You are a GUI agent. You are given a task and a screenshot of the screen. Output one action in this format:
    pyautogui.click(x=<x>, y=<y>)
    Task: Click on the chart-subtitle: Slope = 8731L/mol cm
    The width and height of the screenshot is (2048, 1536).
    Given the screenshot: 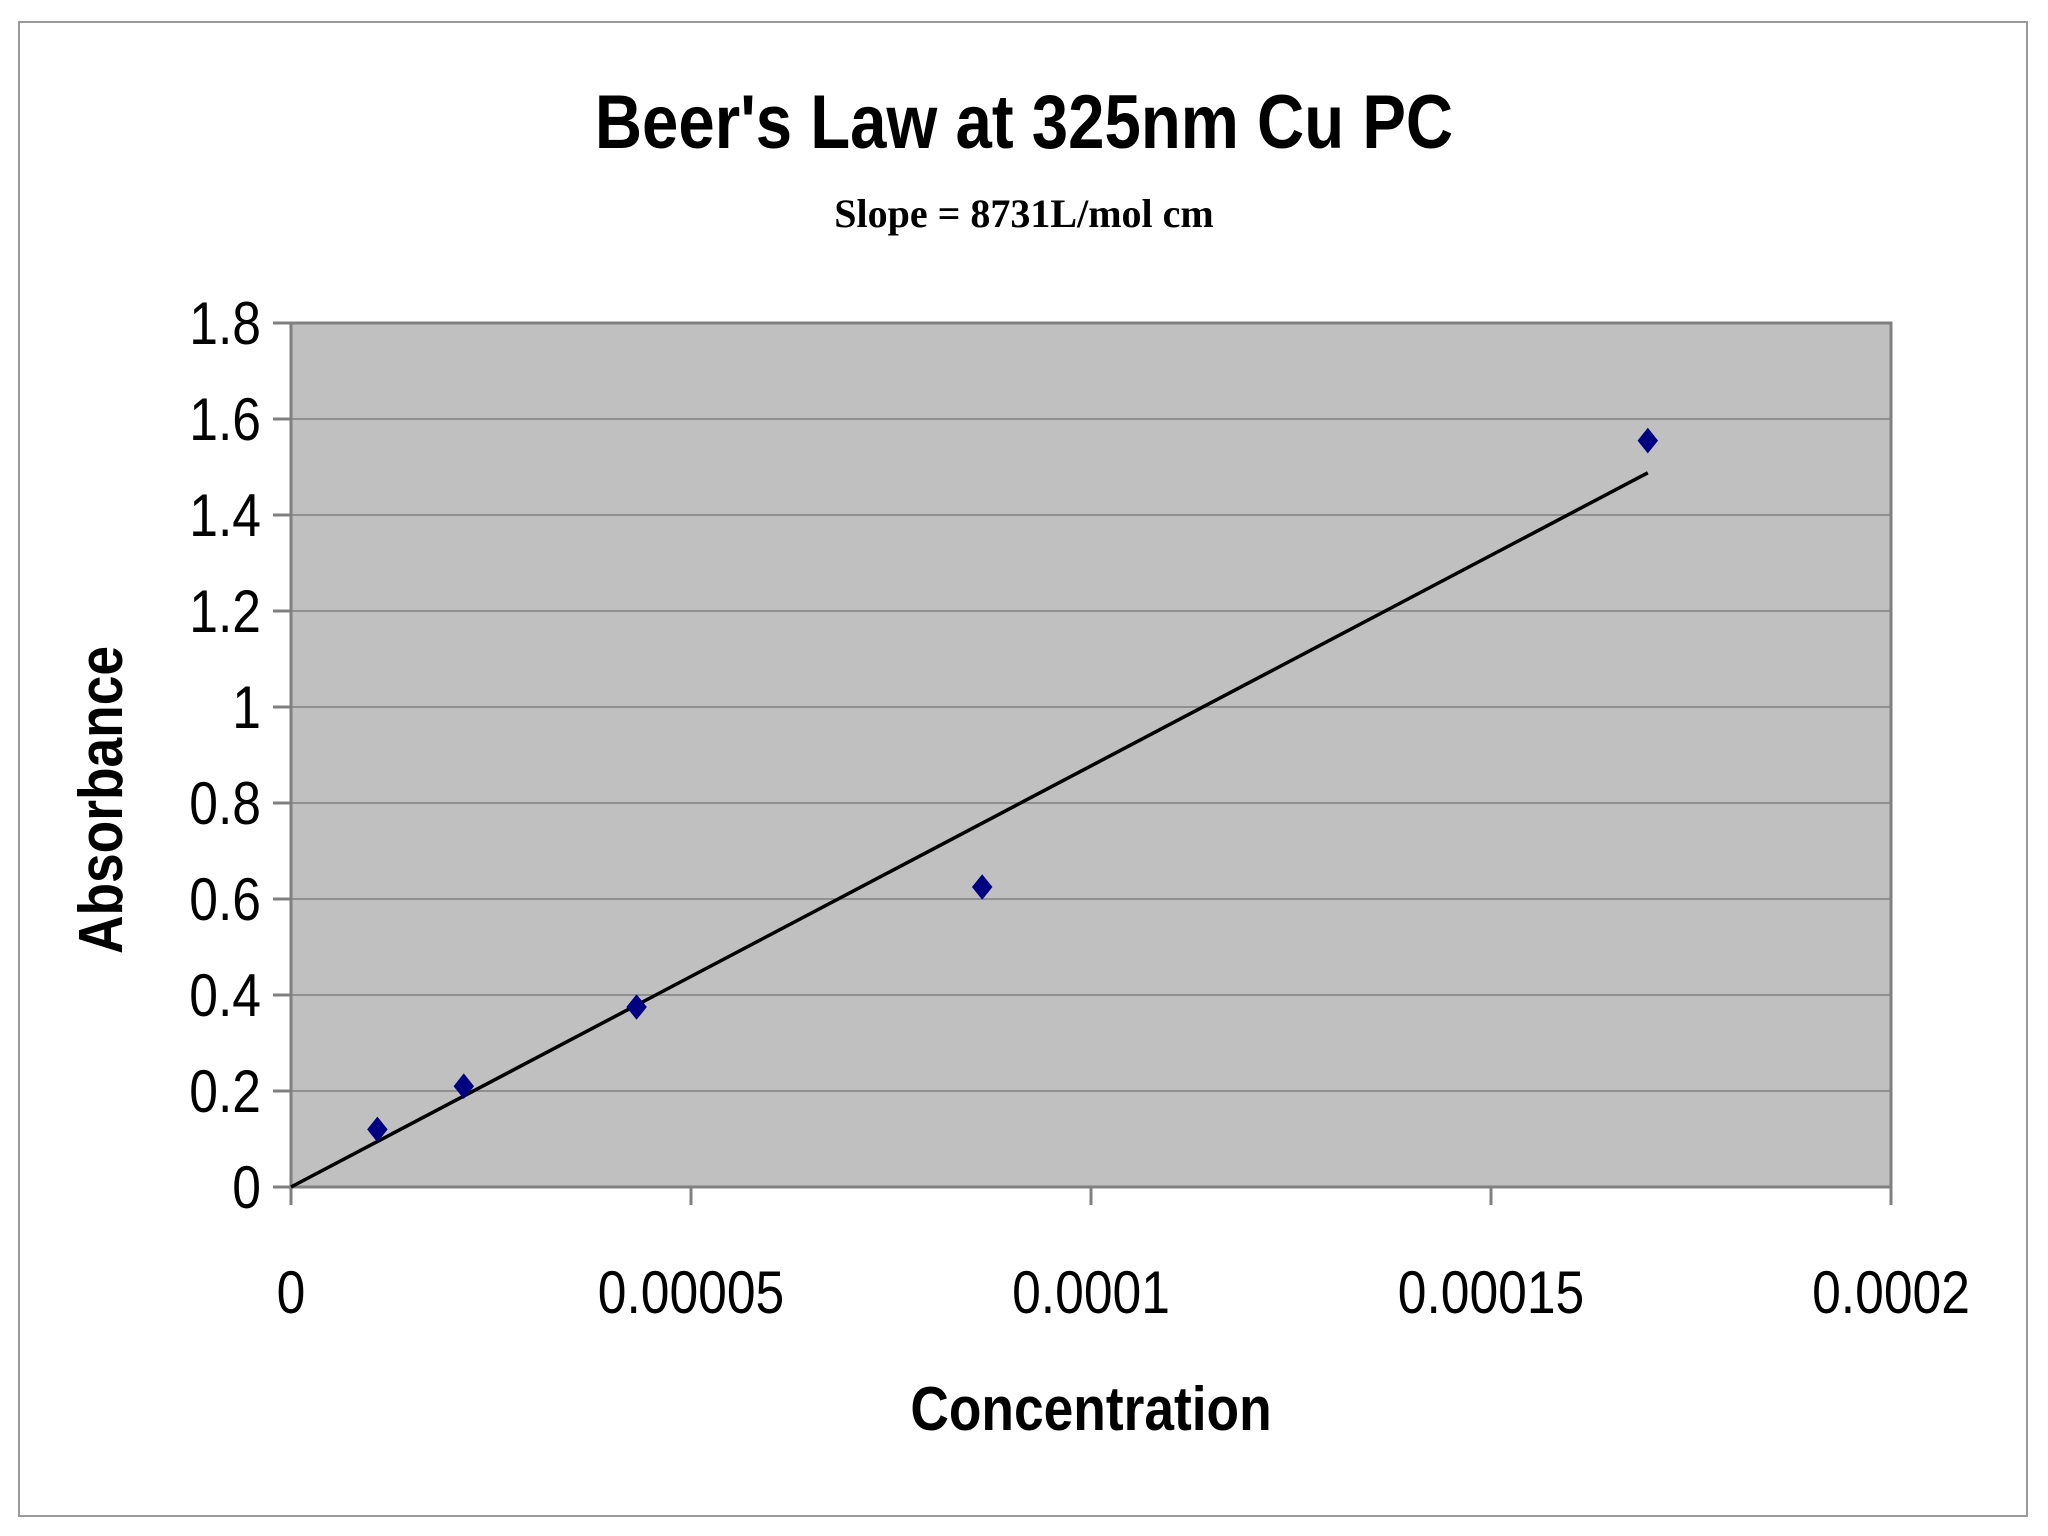 What is the action you would take?
    pyautogui.click(x=1024, y=213)
    